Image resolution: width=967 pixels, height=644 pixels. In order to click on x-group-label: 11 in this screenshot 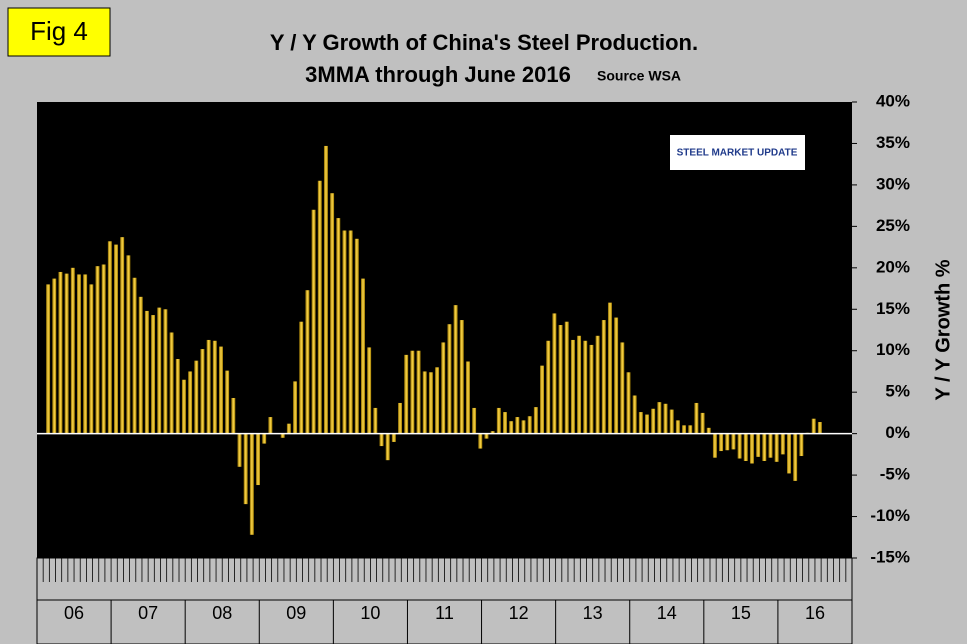, I will do `click(444, 613)`.